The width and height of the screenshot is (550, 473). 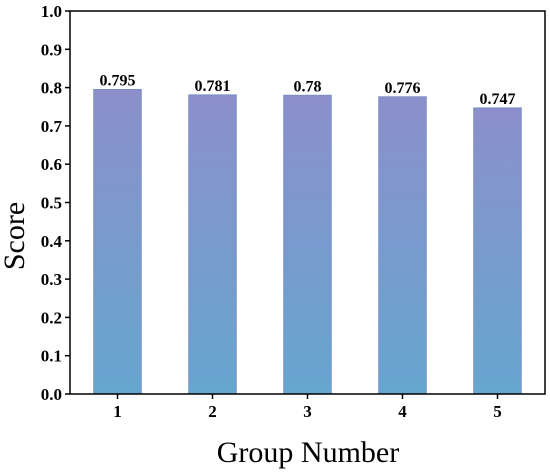 I want to click on data-labels-layer: 0.795 0.781 0.78 0.776 0.747, so click(x=308, y=90).